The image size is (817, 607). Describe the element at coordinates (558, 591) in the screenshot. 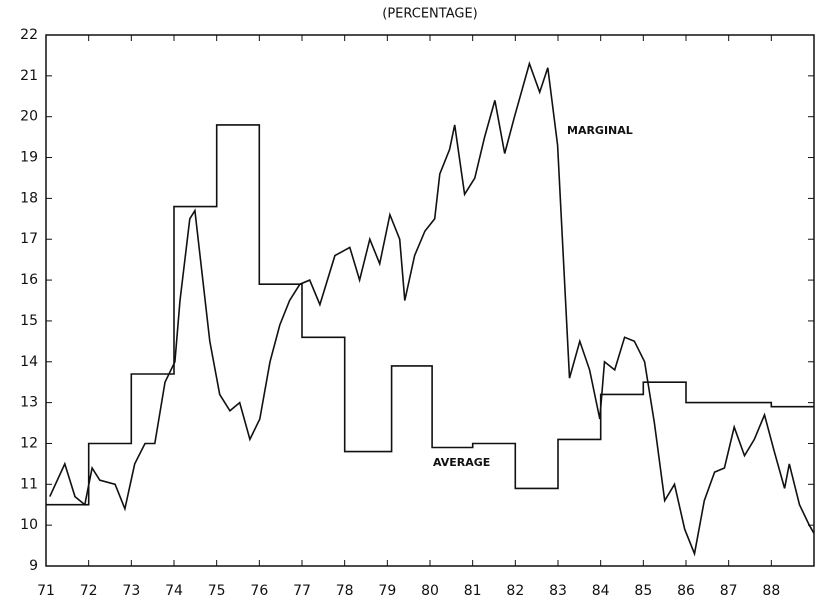

I see `x-tick-label: 83` at that location.